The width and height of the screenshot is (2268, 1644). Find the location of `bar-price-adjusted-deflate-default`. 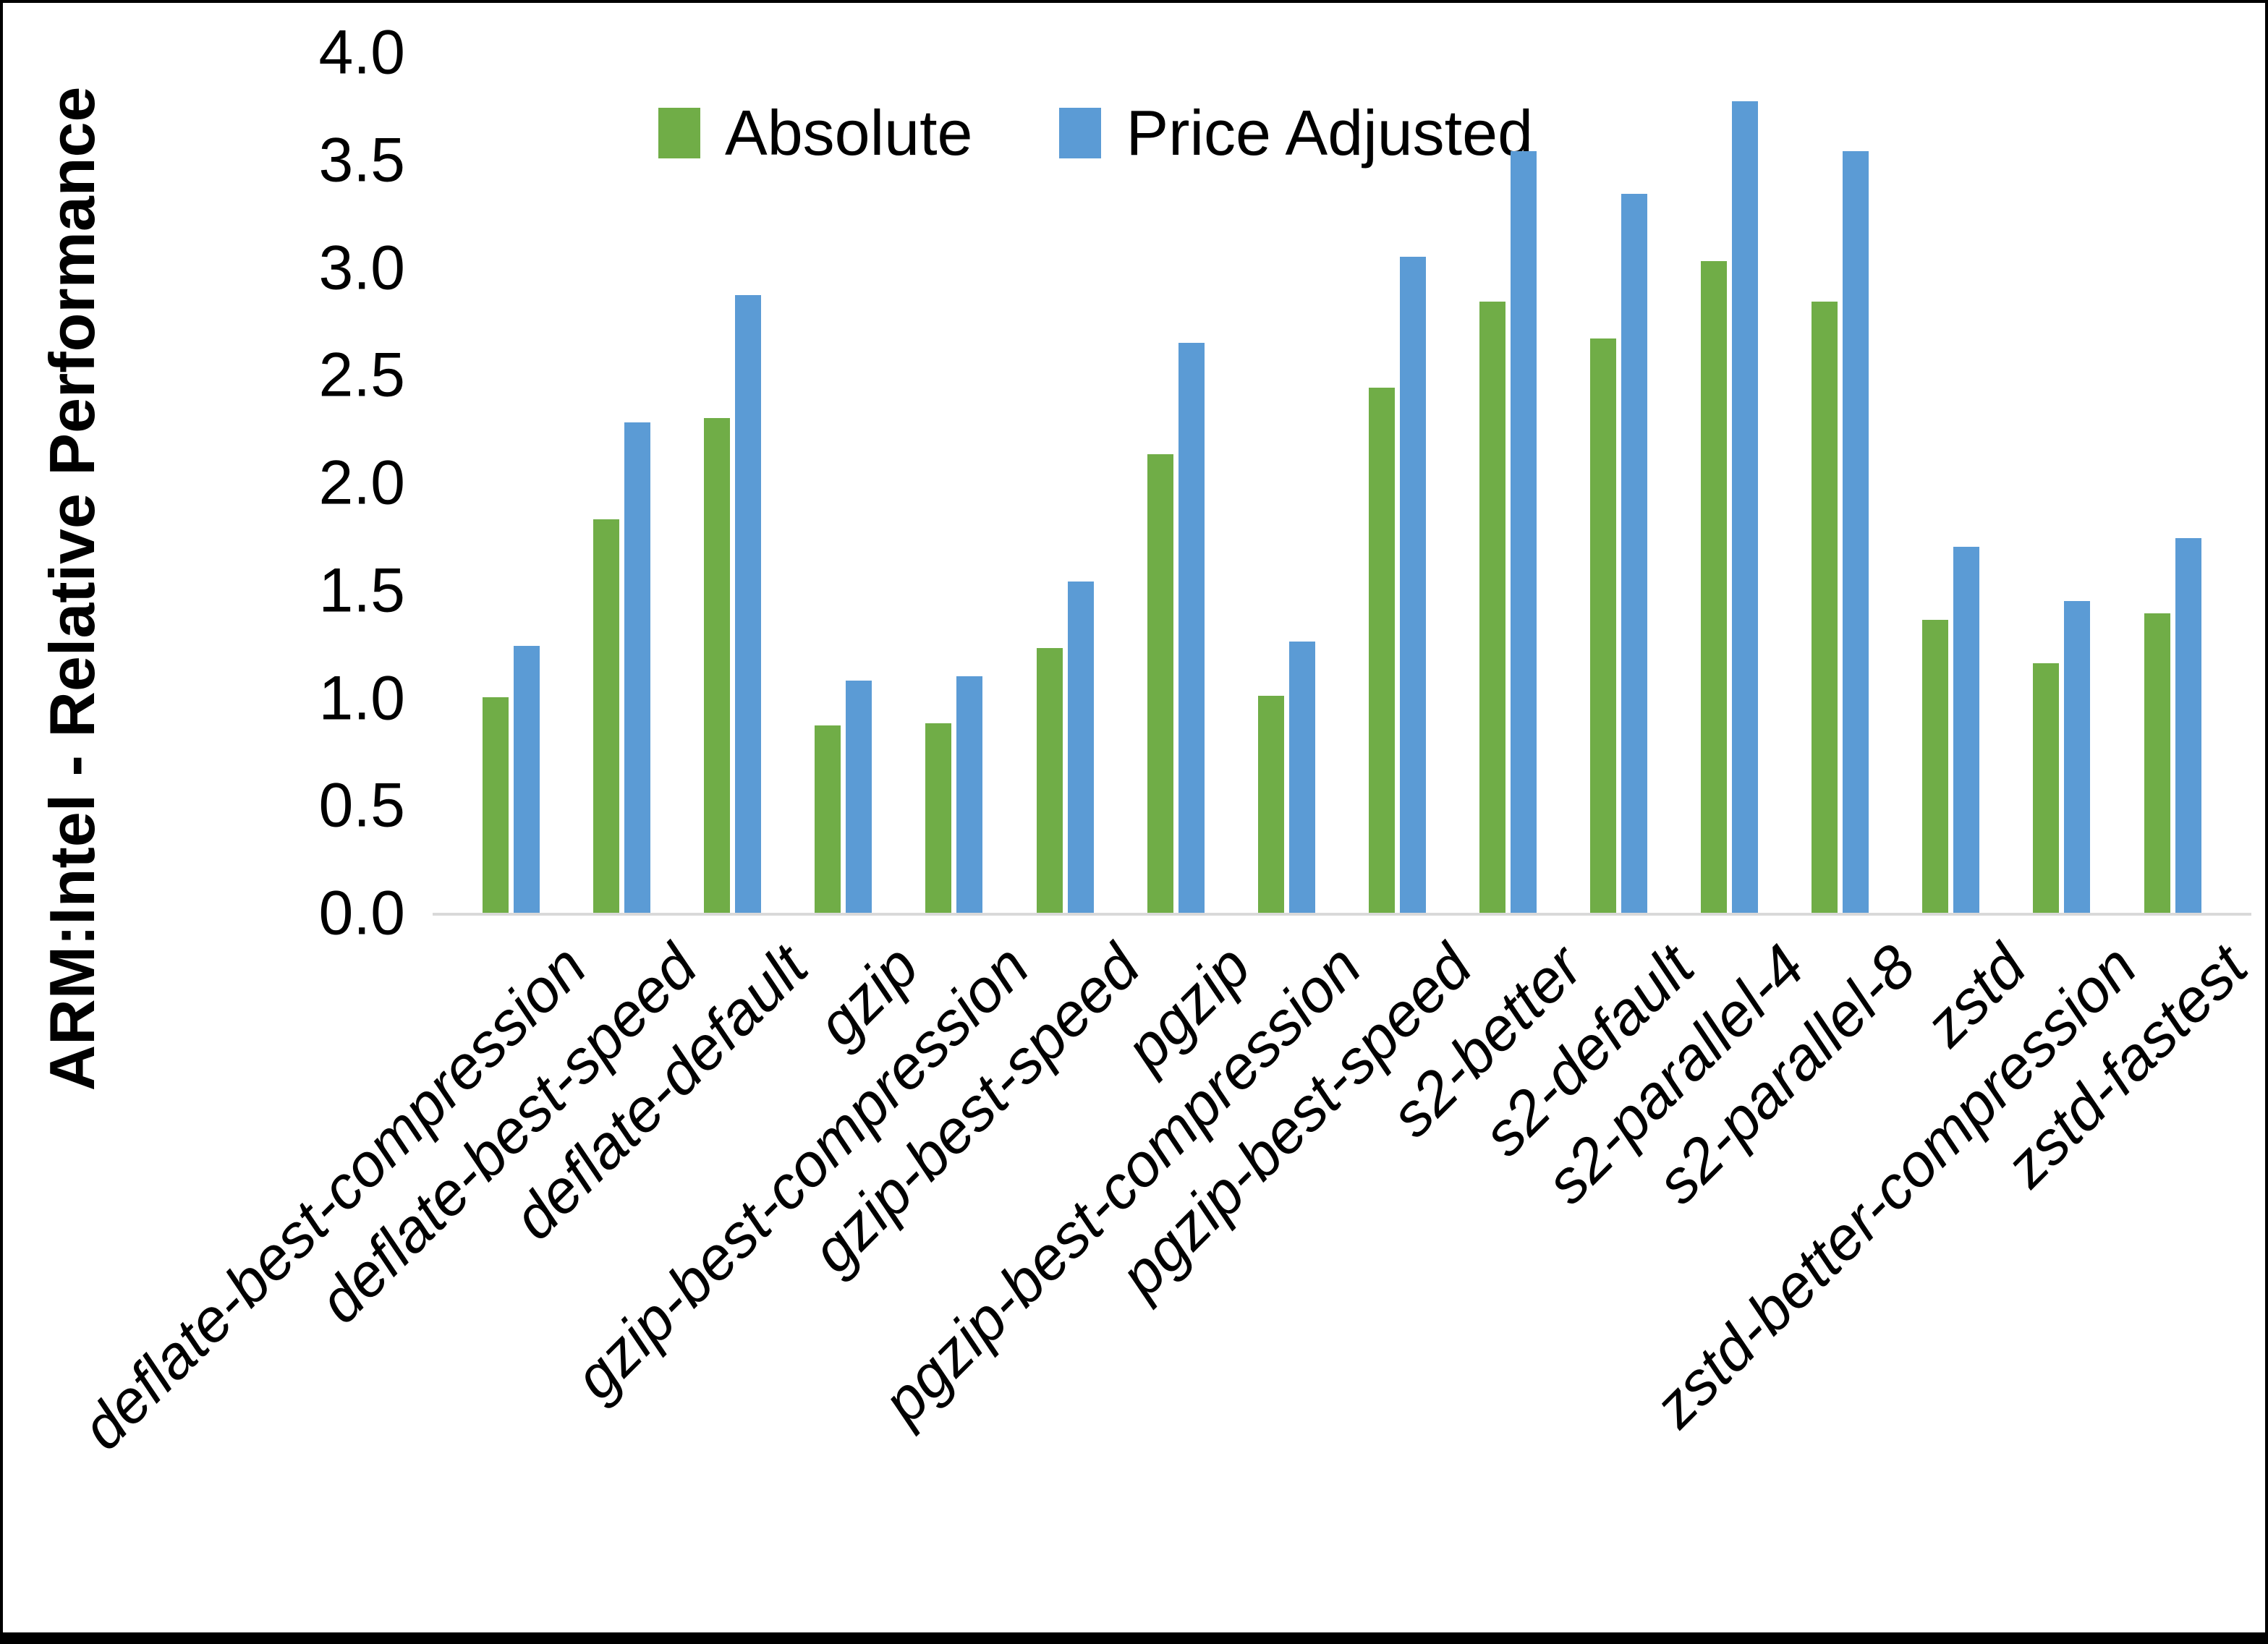

bar-price-adjusted-deflate-default is located at coordinates (748, 604).